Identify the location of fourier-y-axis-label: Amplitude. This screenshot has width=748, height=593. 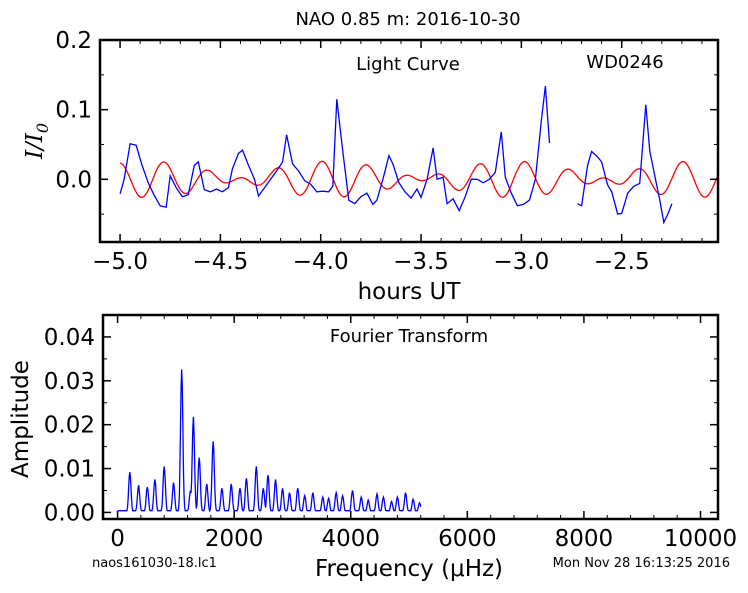
(21, 419).